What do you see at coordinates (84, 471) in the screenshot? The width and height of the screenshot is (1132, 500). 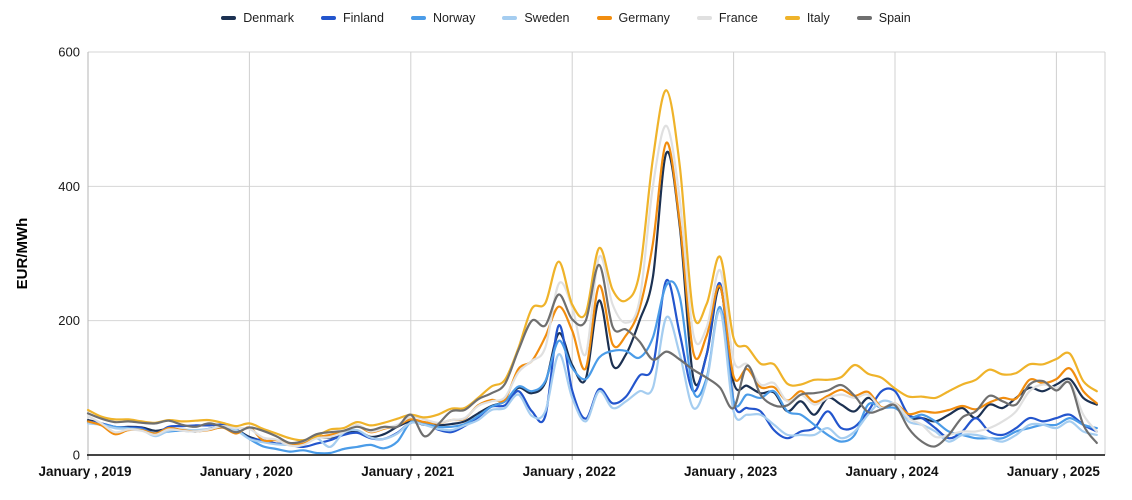 I see `x-tick-label: January , 2019` at bounding box center [84, 471].